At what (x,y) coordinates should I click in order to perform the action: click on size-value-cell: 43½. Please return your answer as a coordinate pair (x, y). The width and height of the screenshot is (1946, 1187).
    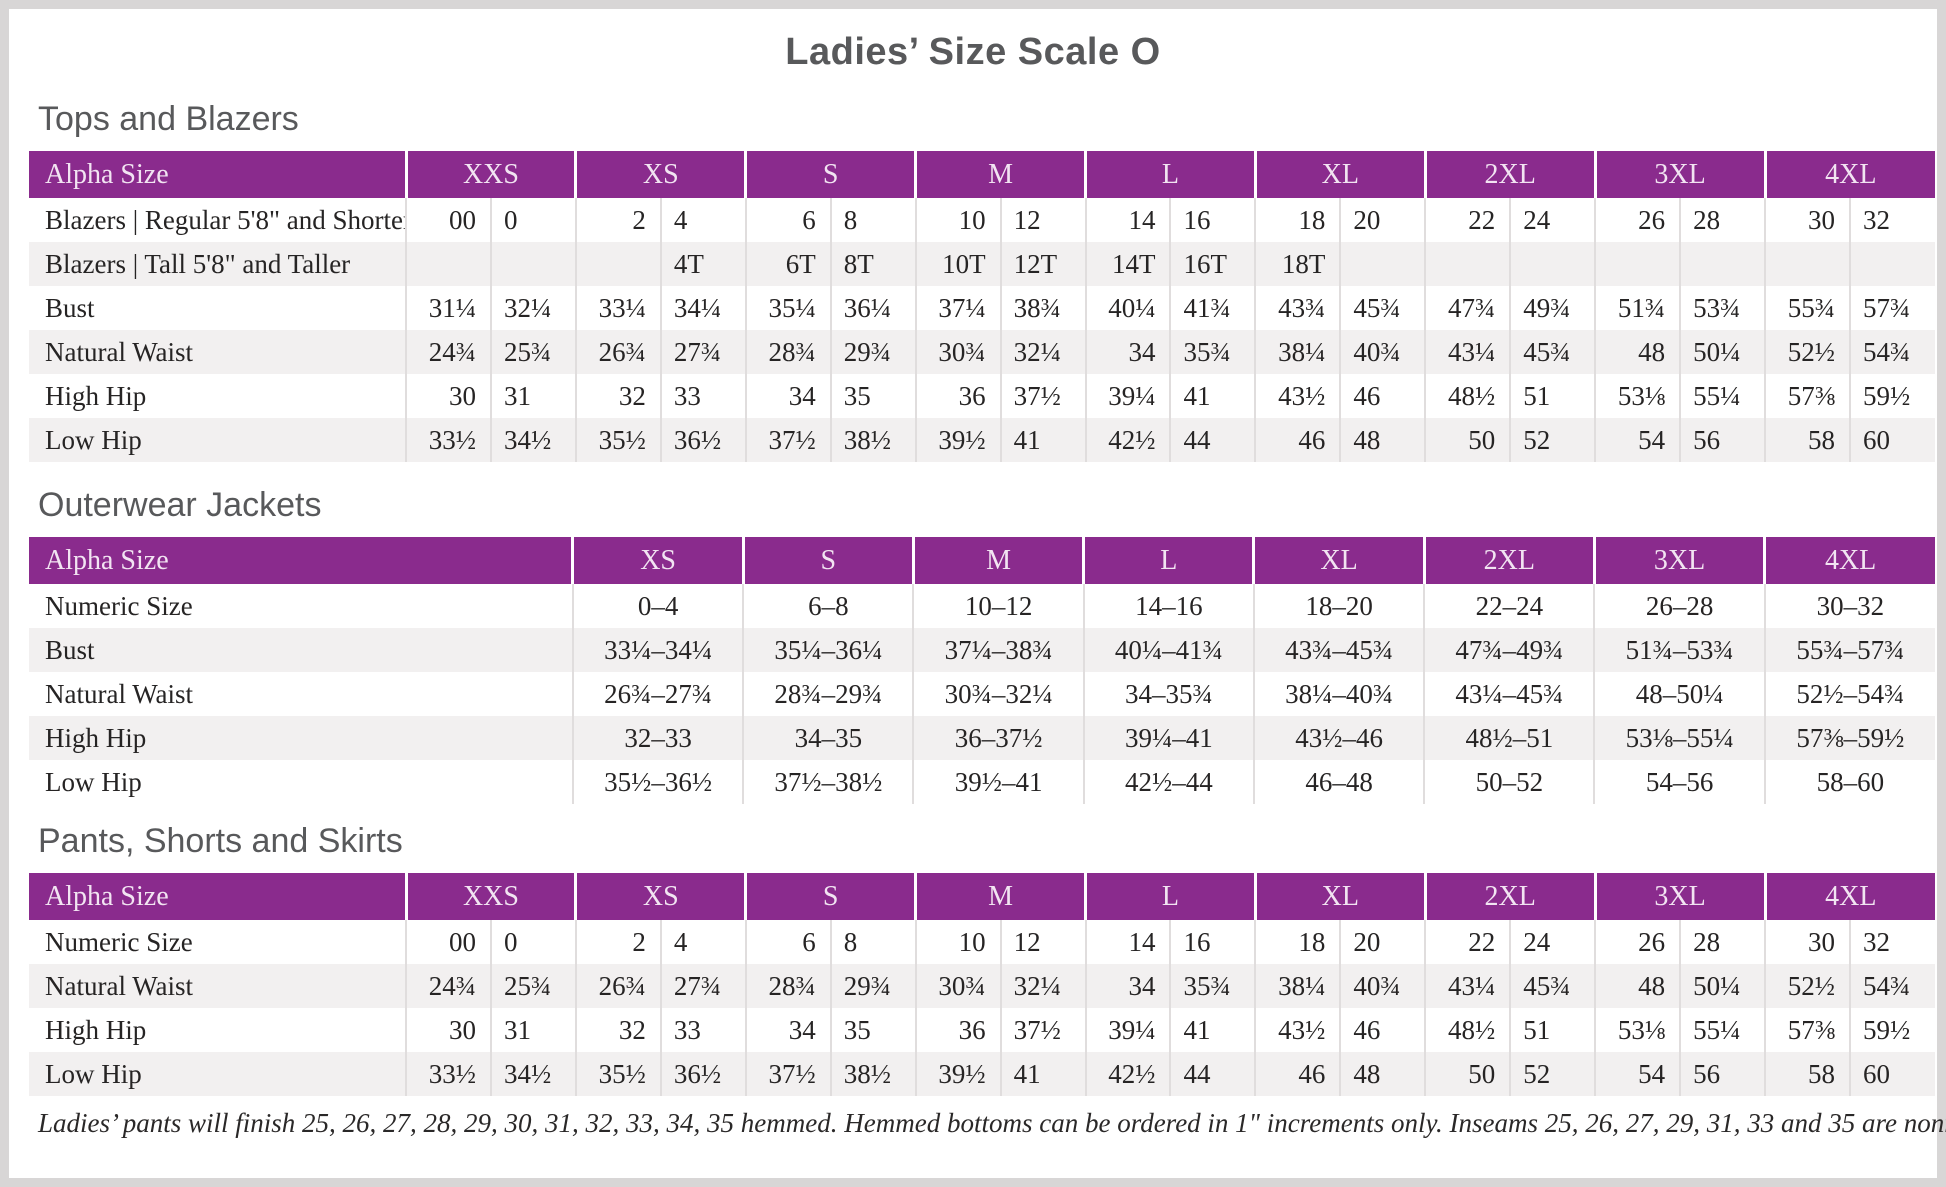
    Looking at the image, I should click on (1297, 1030).